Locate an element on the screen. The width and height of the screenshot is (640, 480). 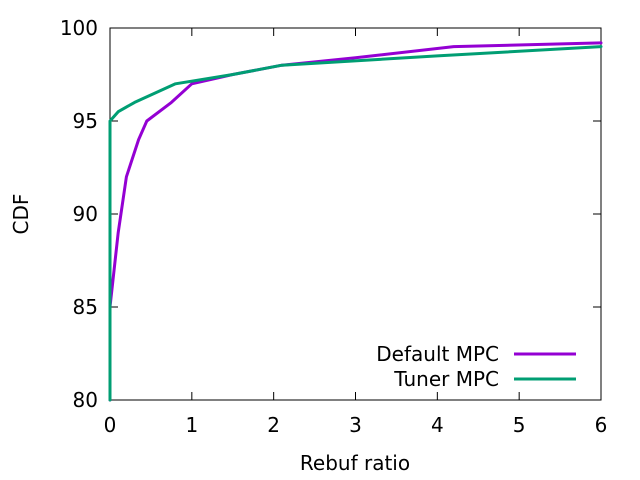
y-tick-label: 80 is located at coordinates (85, 400).